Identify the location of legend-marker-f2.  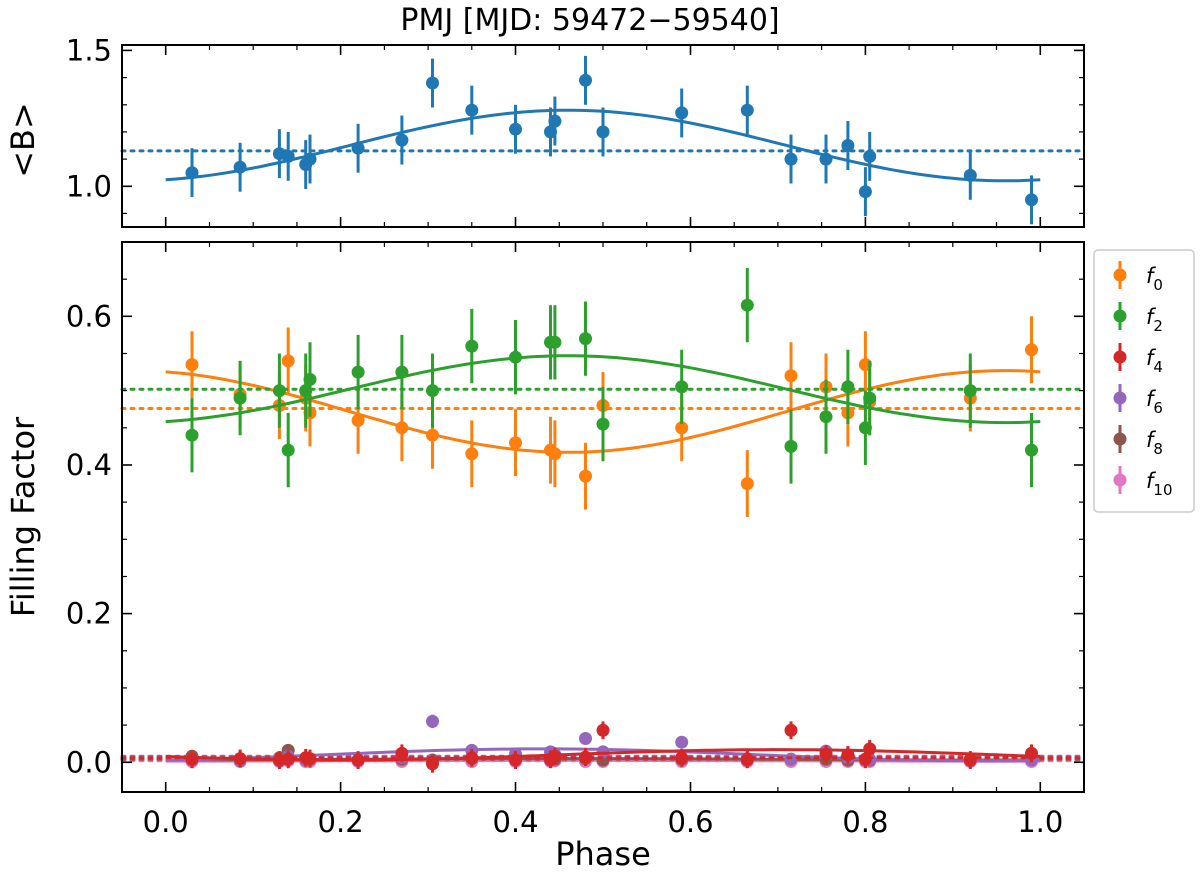
(1120, 316).